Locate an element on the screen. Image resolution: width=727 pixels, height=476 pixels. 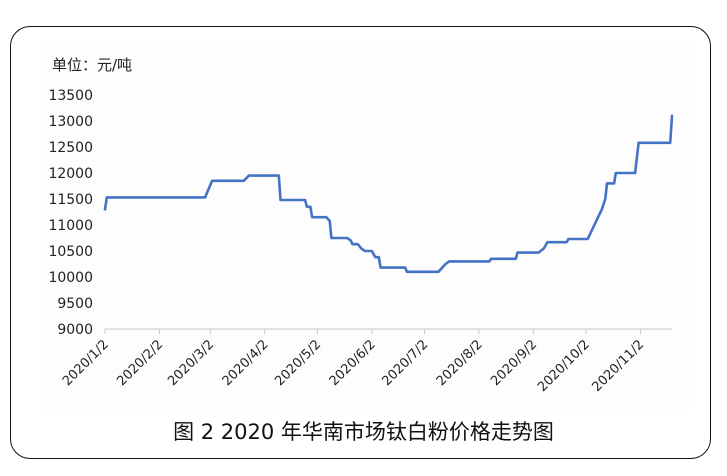
y-tick-label: 9500 is located at coordinates (75, 304).